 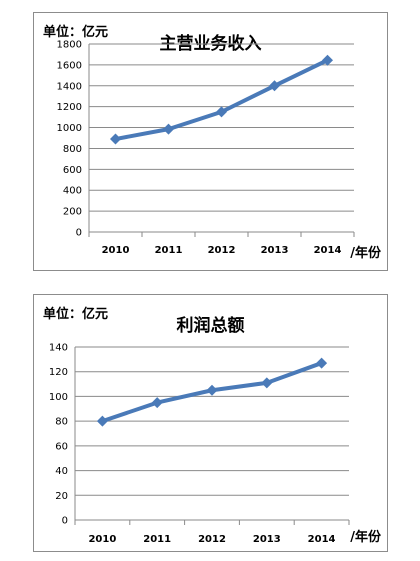 I want to click on y-tick-label: 40, so click(x=61, y=471).